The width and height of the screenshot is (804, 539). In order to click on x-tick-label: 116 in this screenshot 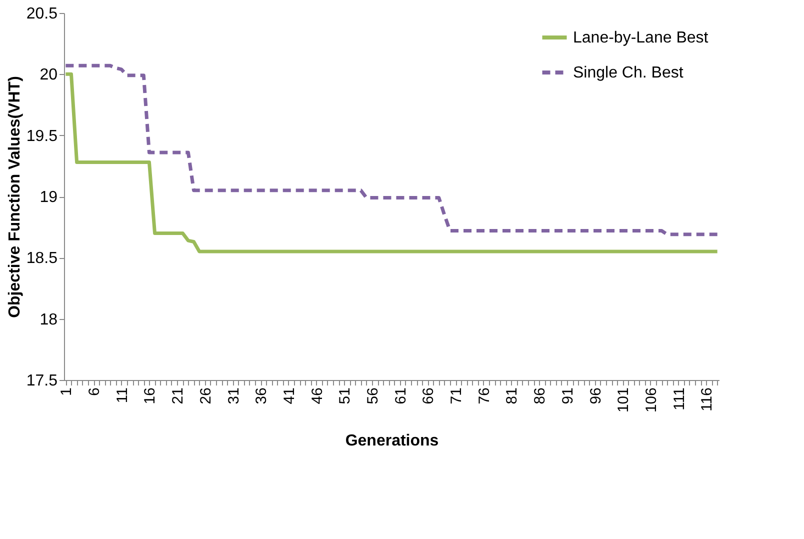, I will do `click(707, 400)`.